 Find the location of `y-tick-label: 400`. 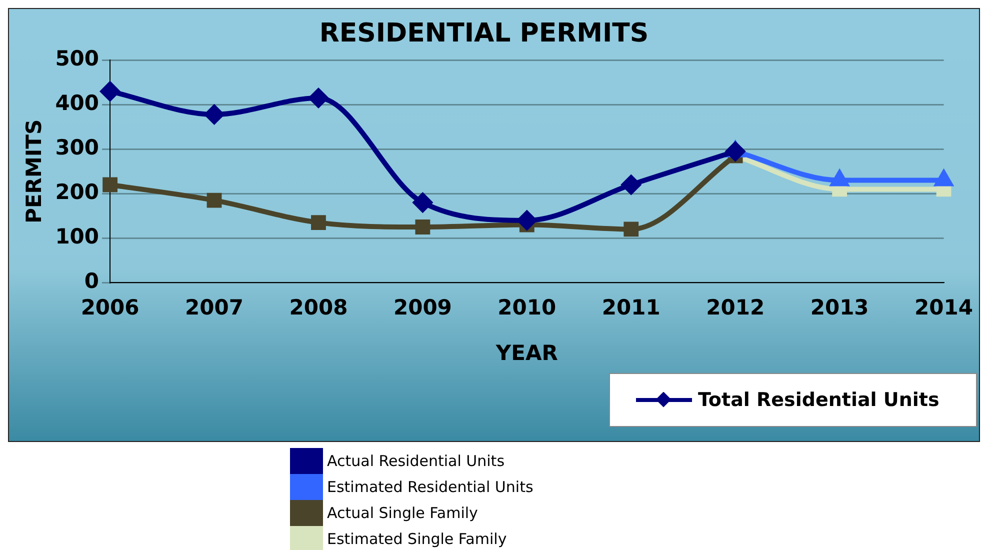

y-tick-label: 400 is located at coordinates (77, 103).